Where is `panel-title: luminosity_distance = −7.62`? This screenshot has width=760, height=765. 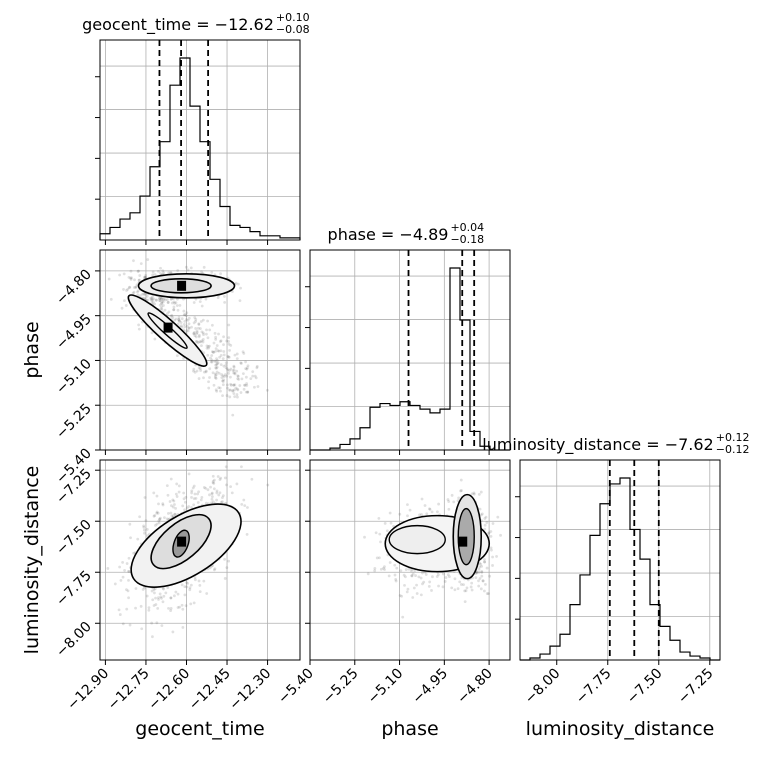
panel-title: luminosity_distance = −7.62 is located at coordinates (597, 445).